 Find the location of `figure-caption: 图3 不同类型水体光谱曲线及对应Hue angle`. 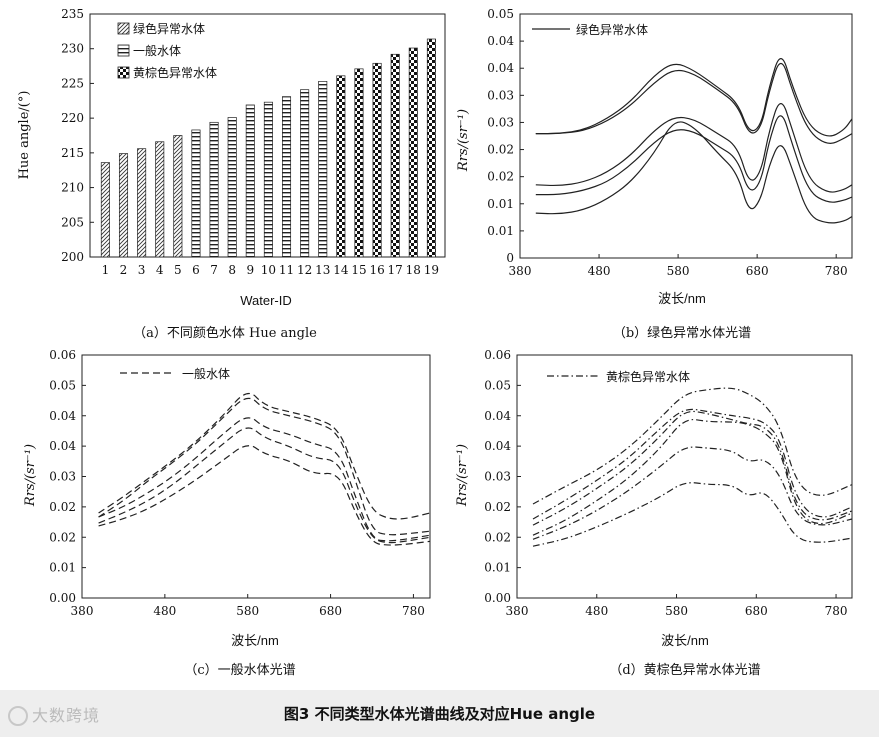

figure-caption: 图3 不同类型水体光谱曲线及对应Hue angle is located at coordinates (439, 714).